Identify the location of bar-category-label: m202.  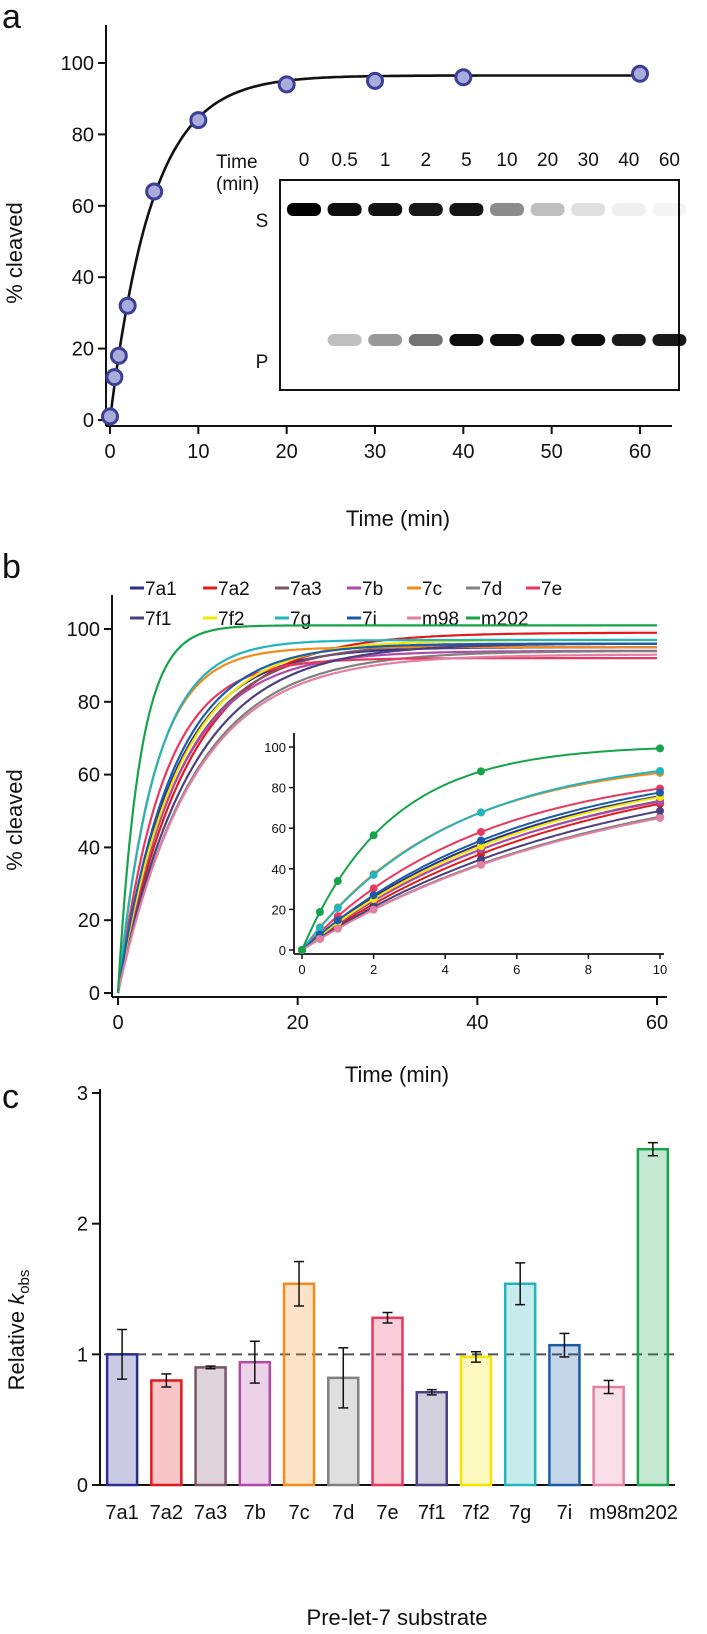
(653, 1513).